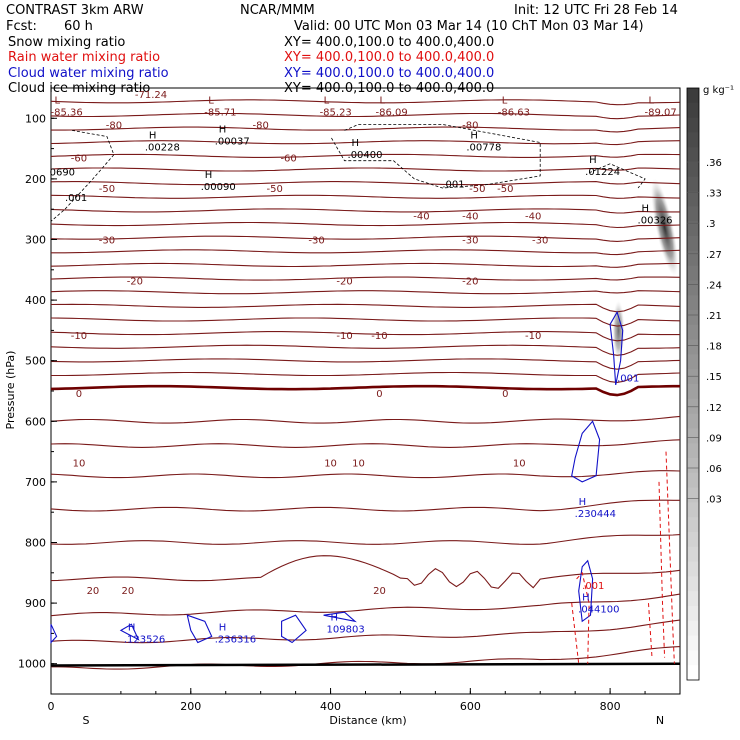  What do you see at coordinates (330, 706) in the screenshot?
I see `x-tick-label: 400` at bounding box center [330, 706].